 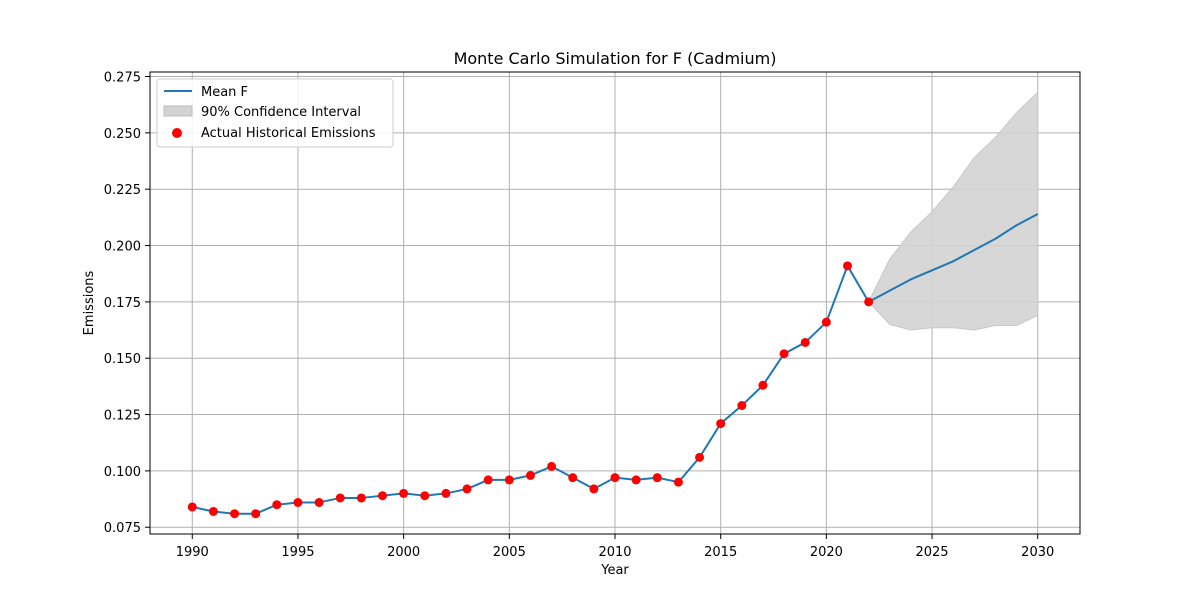 What do you see at coordinates (615, 58) in the screenshot?
I see `chart-title: Monte Carlo Simulation for F (Cadmium)` at bounding box center [615, 58].